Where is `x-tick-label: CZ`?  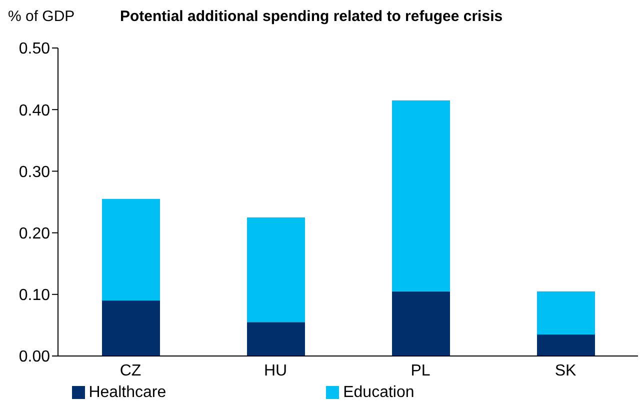 x-tick-label: CZ is located at coordinates (131, 371).